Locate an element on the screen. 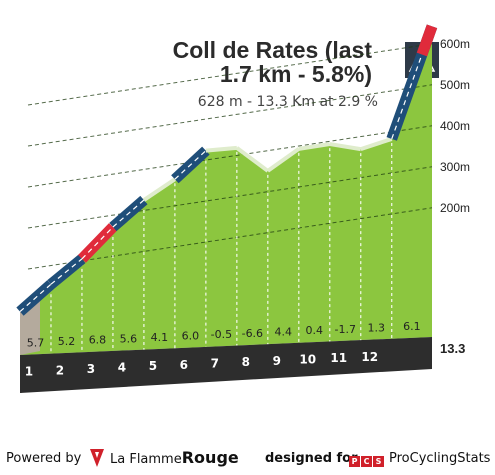 The height and width of the screenshot is (475, 495). segment-gradient-label: 6.1 is located at coordinates (412, 326).